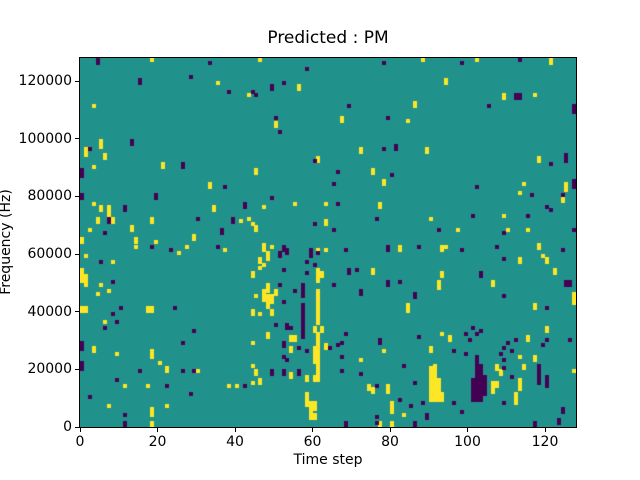 The image size is (640, 480). Describe the element at coordinates (235, 442) in the screenshot. I see `x-tick-label: 40` at that location.